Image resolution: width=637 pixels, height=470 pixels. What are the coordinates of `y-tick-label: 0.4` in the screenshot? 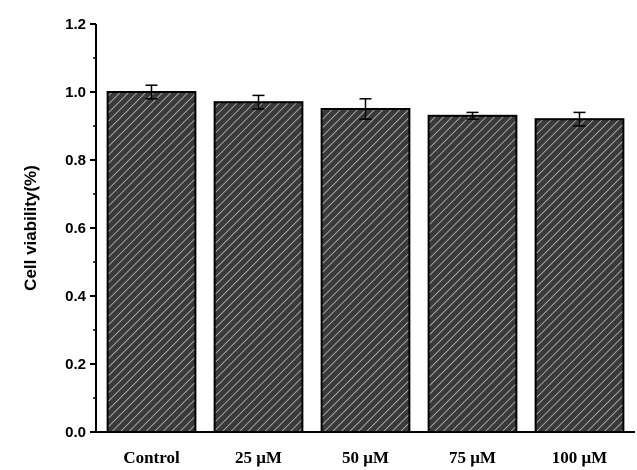 It's located at (76, 296).